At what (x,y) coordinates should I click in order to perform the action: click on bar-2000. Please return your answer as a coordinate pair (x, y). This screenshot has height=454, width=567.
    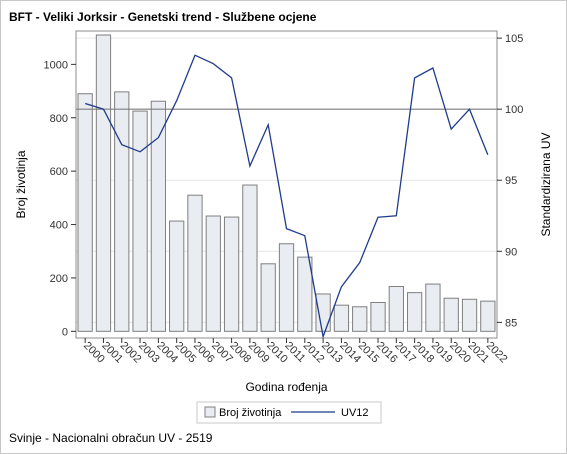
    Looking at the image, I should click on (85, 212).